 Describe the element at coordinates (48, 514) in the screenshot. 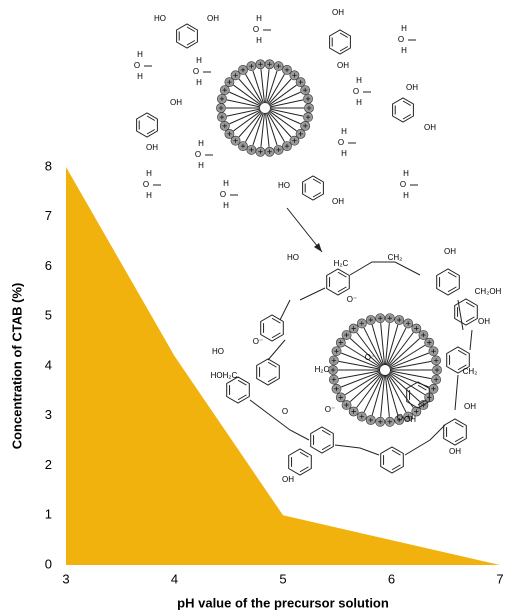

I see `y-tick-label: 1` at that location.